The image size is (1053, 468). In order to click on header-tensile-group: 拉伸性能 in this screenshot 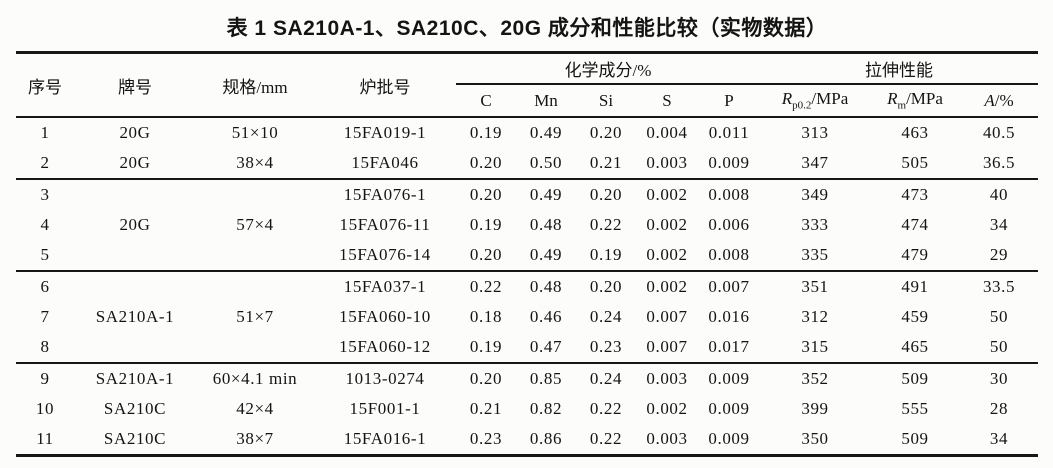, I will do `click(899, 68)`.